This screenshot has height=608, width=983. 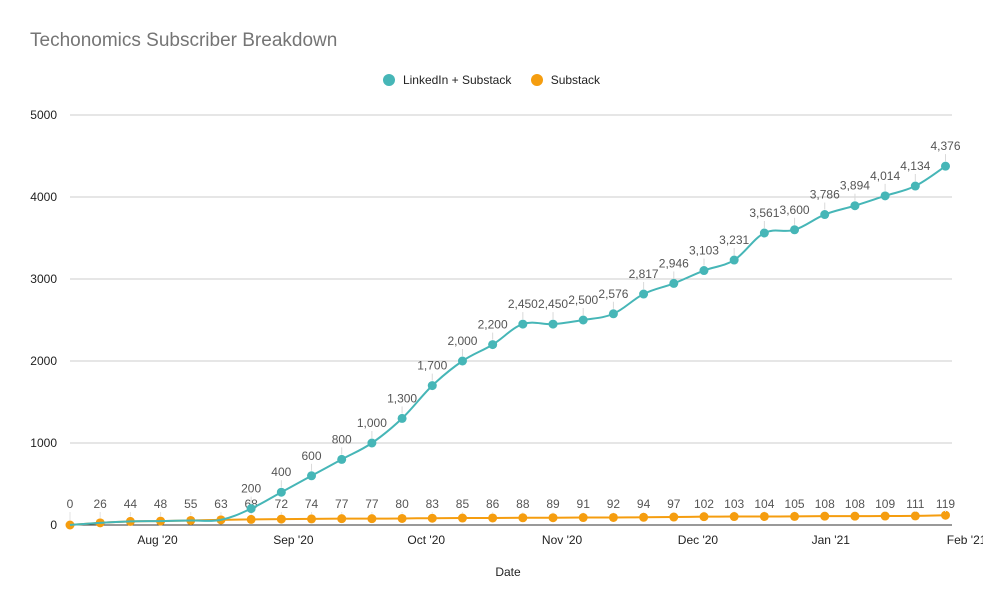 I want to click on x-axis-title: Date, so click(x=508, y=572).